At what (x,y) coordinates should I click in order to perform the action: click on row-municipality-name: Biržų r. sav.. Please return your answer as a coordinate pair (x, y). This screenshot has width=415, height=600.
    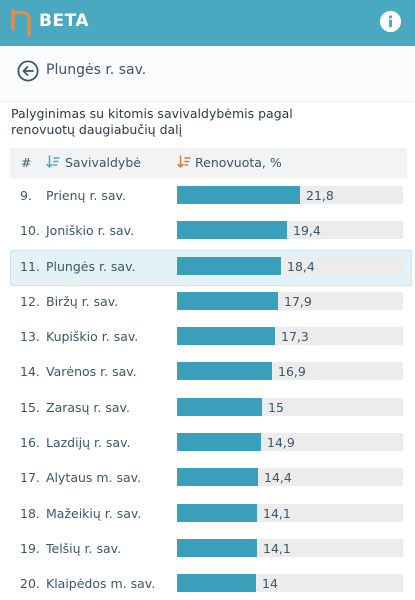
    Looking at the image, I should click on (82, 301).